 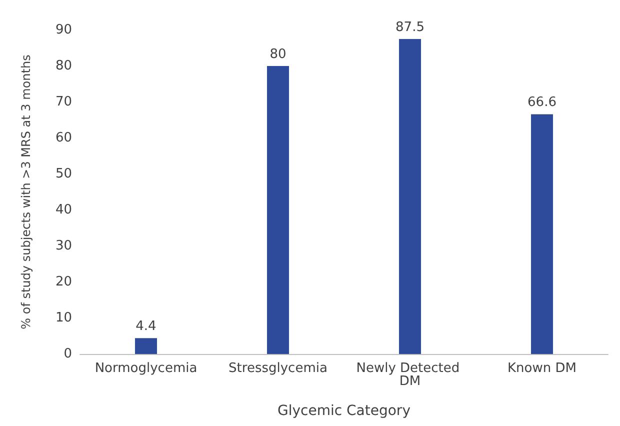 I want to click on y-tick-label: 80, so click(x=63, y=66).